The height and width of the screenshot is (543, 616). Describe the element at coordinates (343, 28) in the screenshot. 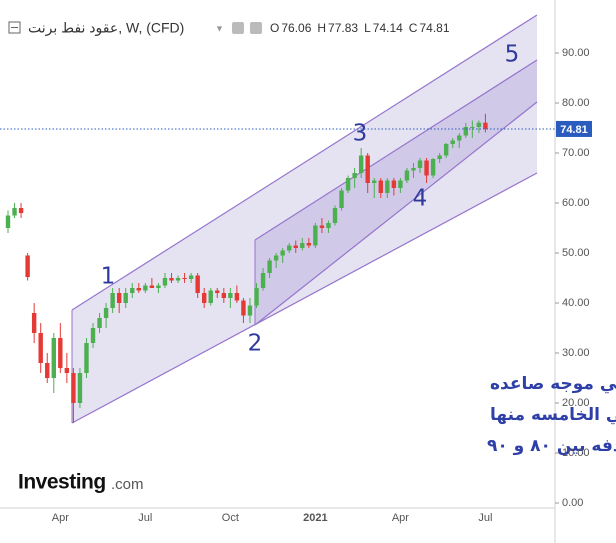

I see `ohlc-value: 77.83` at that location.